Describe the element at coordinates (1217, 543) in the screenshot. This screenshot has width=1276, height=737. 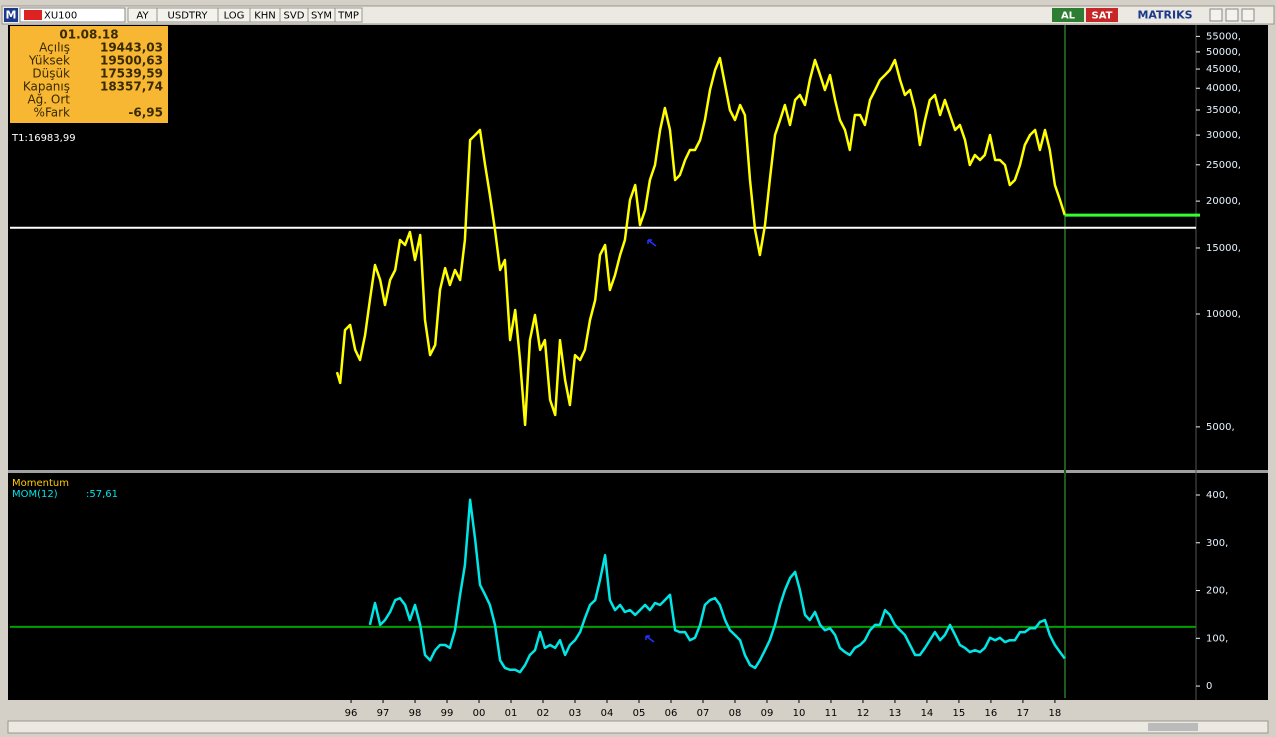
I see `y-tick-label: 300,` at that location.